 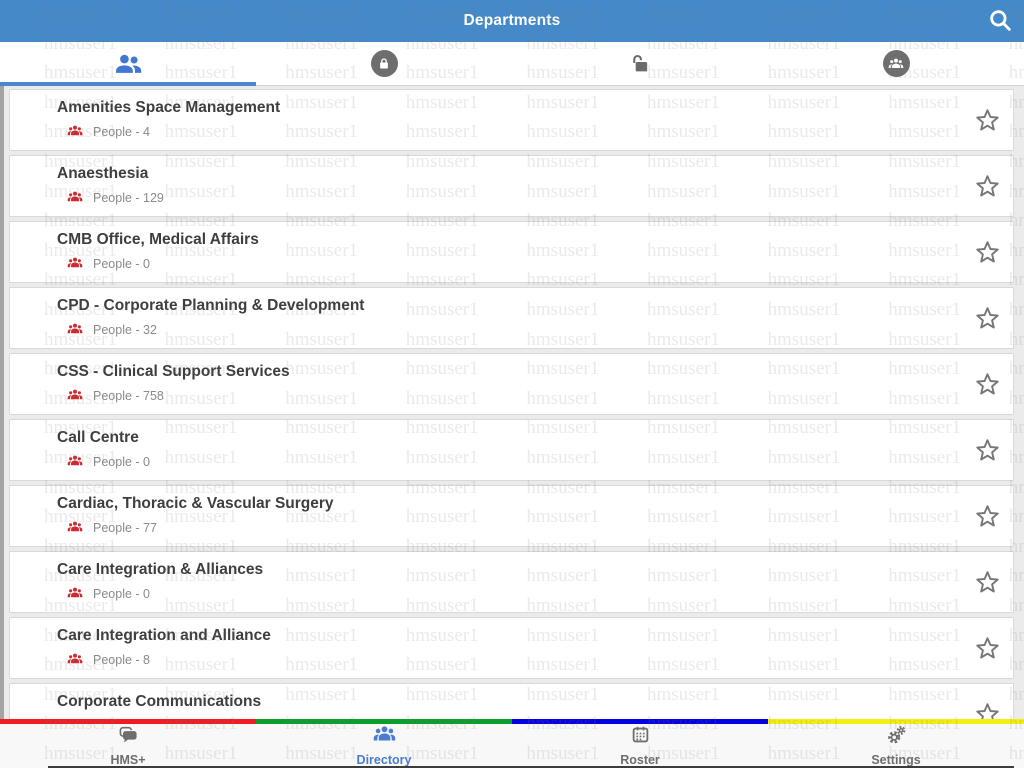 I want to click on department-people-row: People - 129, so click(x=511, y=197).